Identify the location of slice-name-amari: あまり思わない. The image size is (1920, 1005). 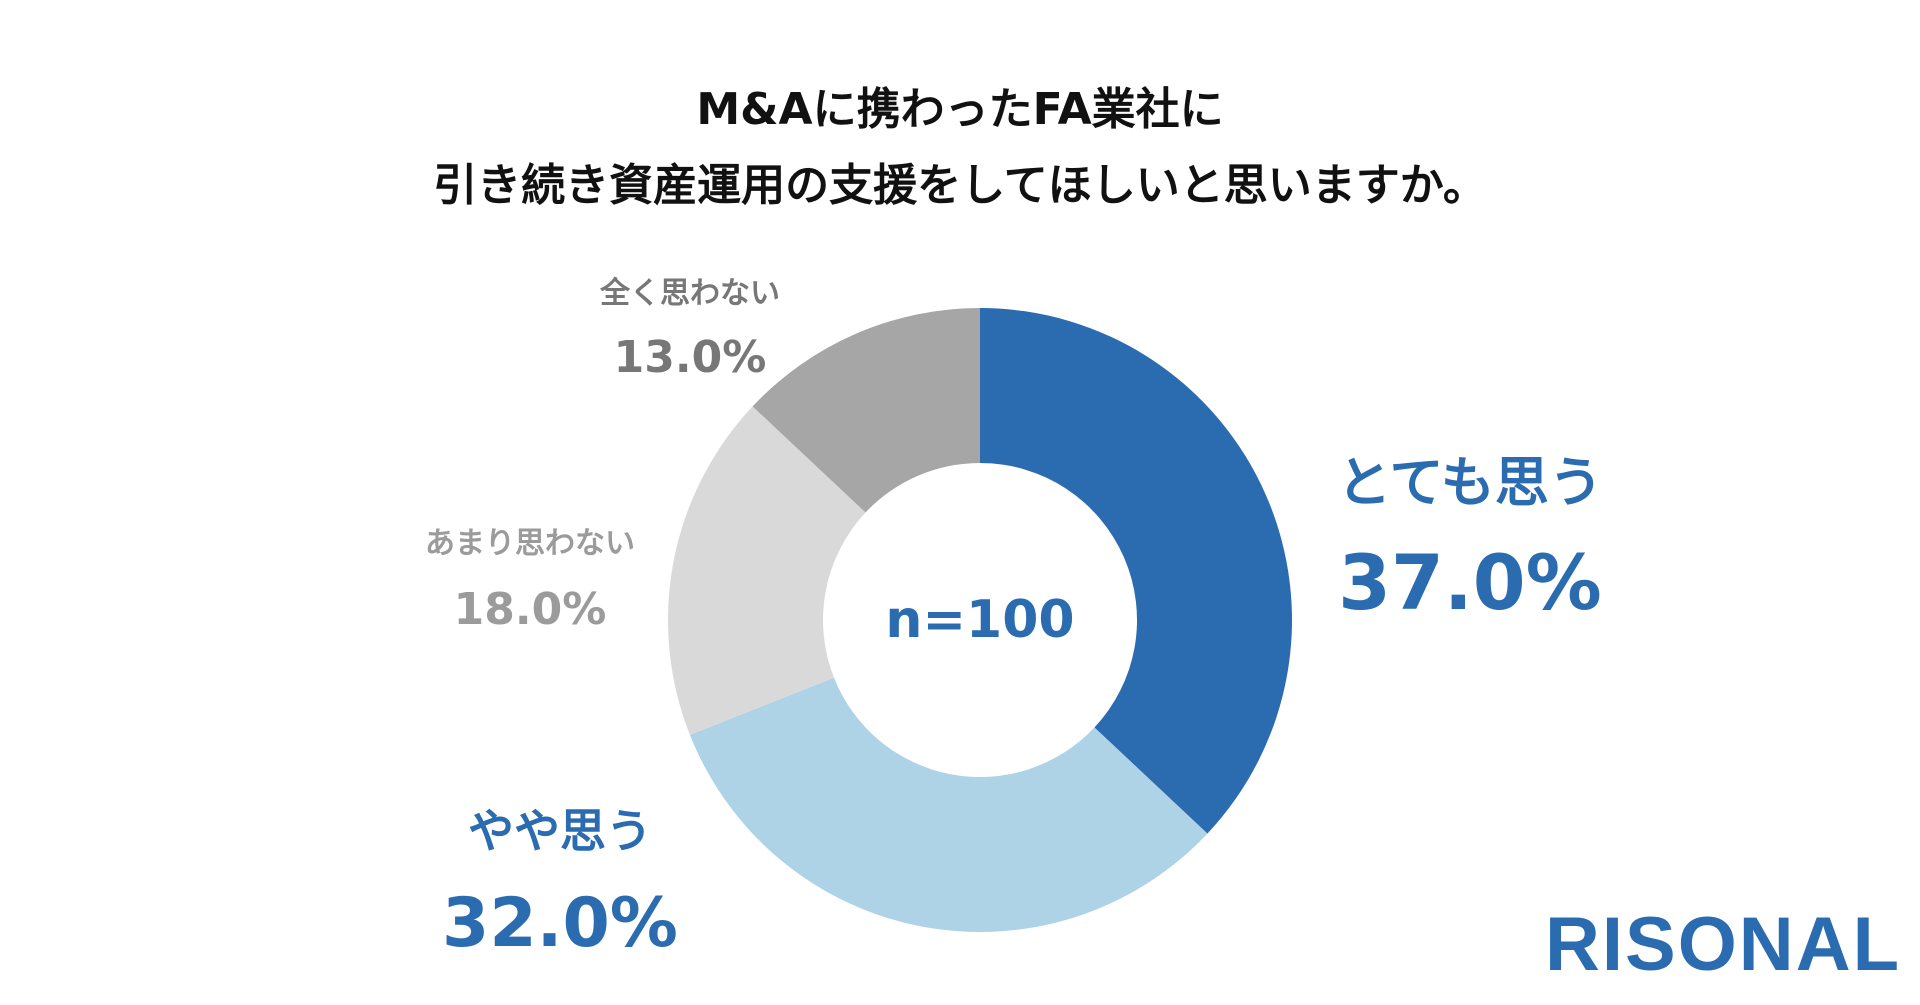
(530, 543).